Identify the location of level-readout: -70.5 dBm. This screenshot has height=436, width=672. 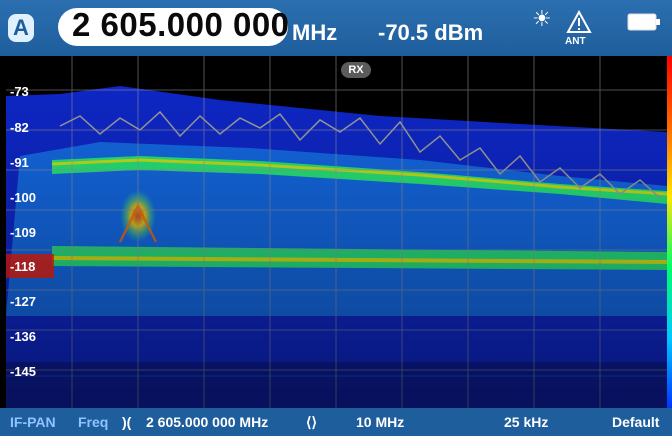
(431, 32).